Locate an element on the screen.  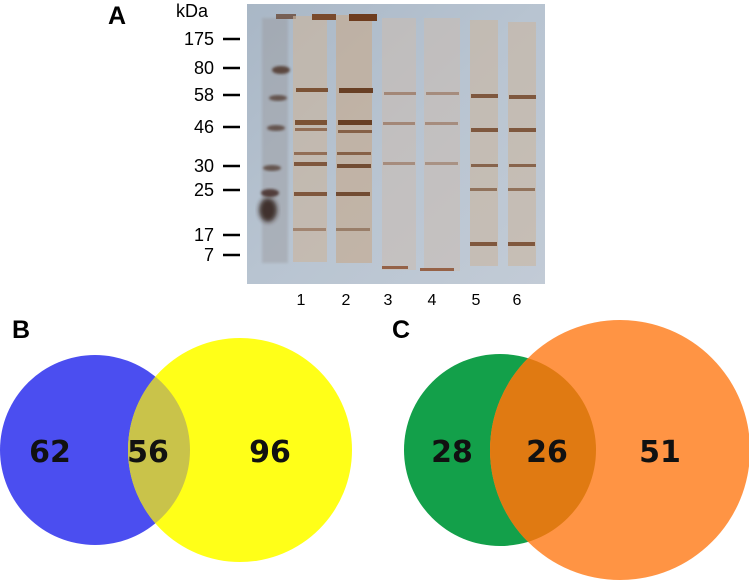
marker-label-7: 7 is located at coordinates (209, 255).